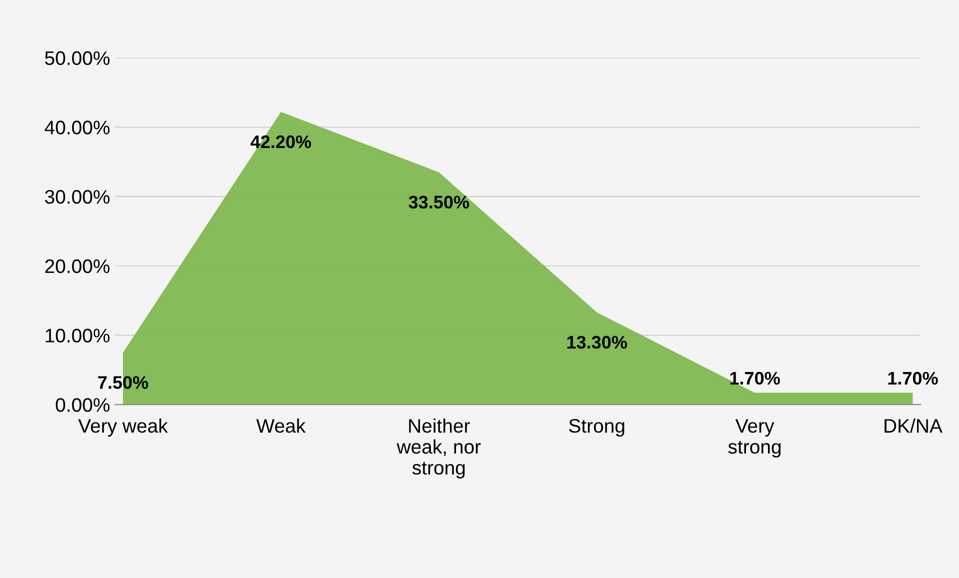 The width and height of the screenshot is (959, 578). What do you see at coordinates (77, 127) in the screenshot?
I see `y-tick-label: 40.00%` at bounding box center [77, 127].